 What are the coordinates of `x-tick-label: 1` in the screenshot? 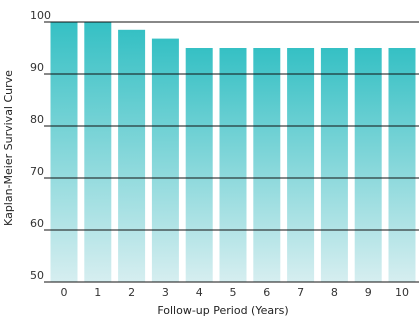 It's located at (97, 292).